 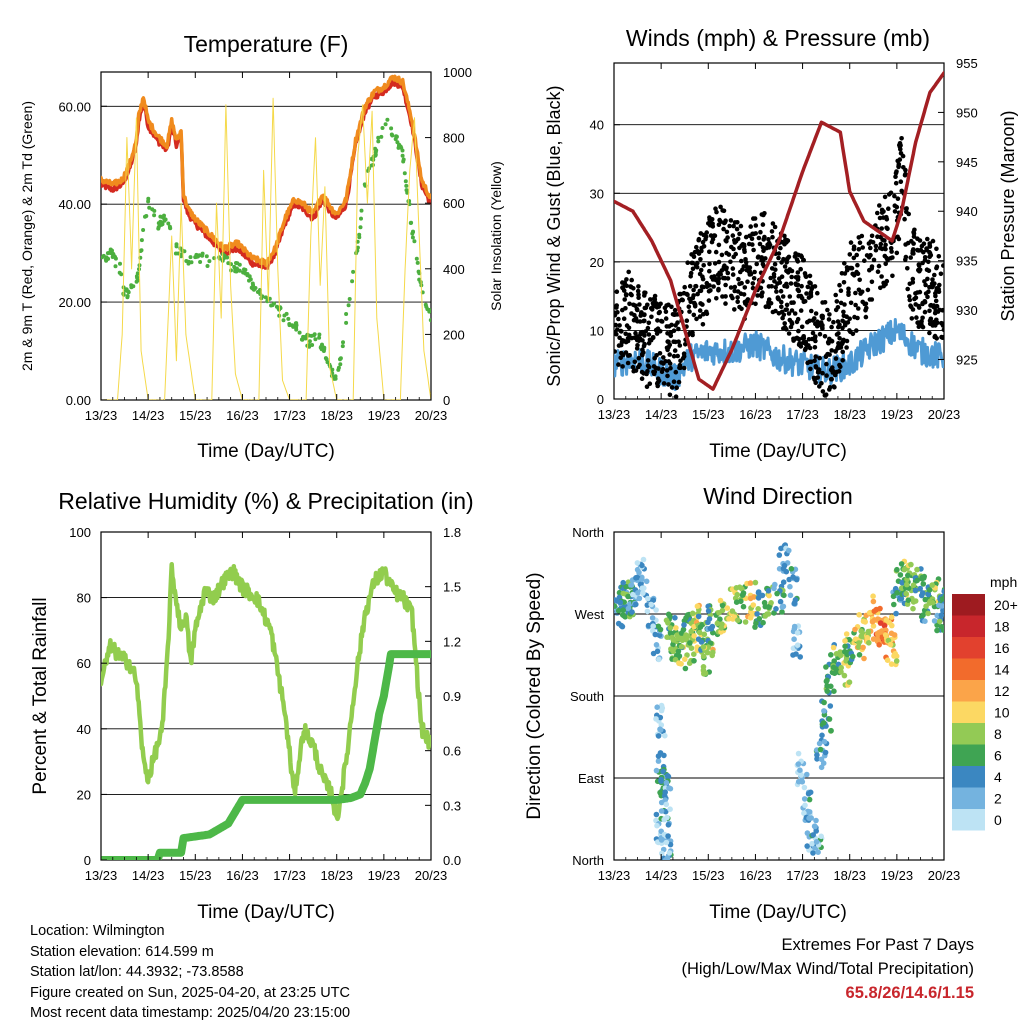 What do you see at coordinates (74, 106) in the screenshot?
I see `temperature-ytick-label: 60.00` at bounding box center [74, 106].